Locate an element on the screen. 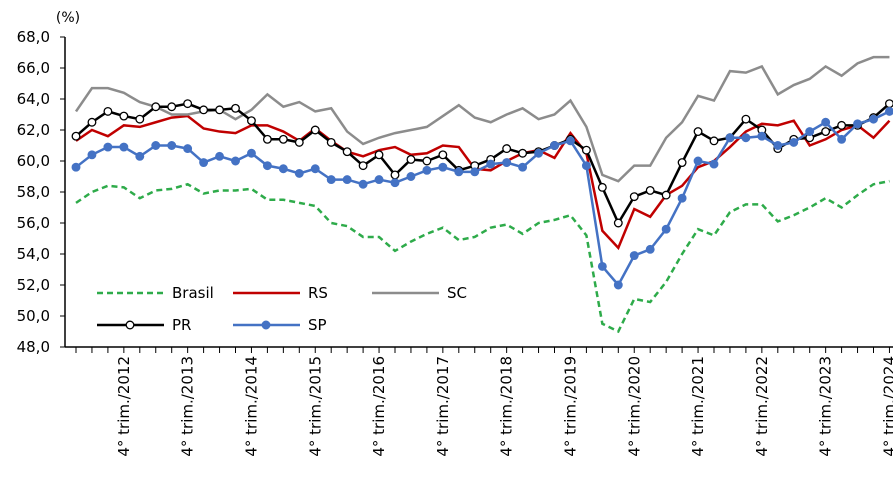 This screenshot has width=893, height=477. y-unit-label: (%) is located at coordinates (68, 18).